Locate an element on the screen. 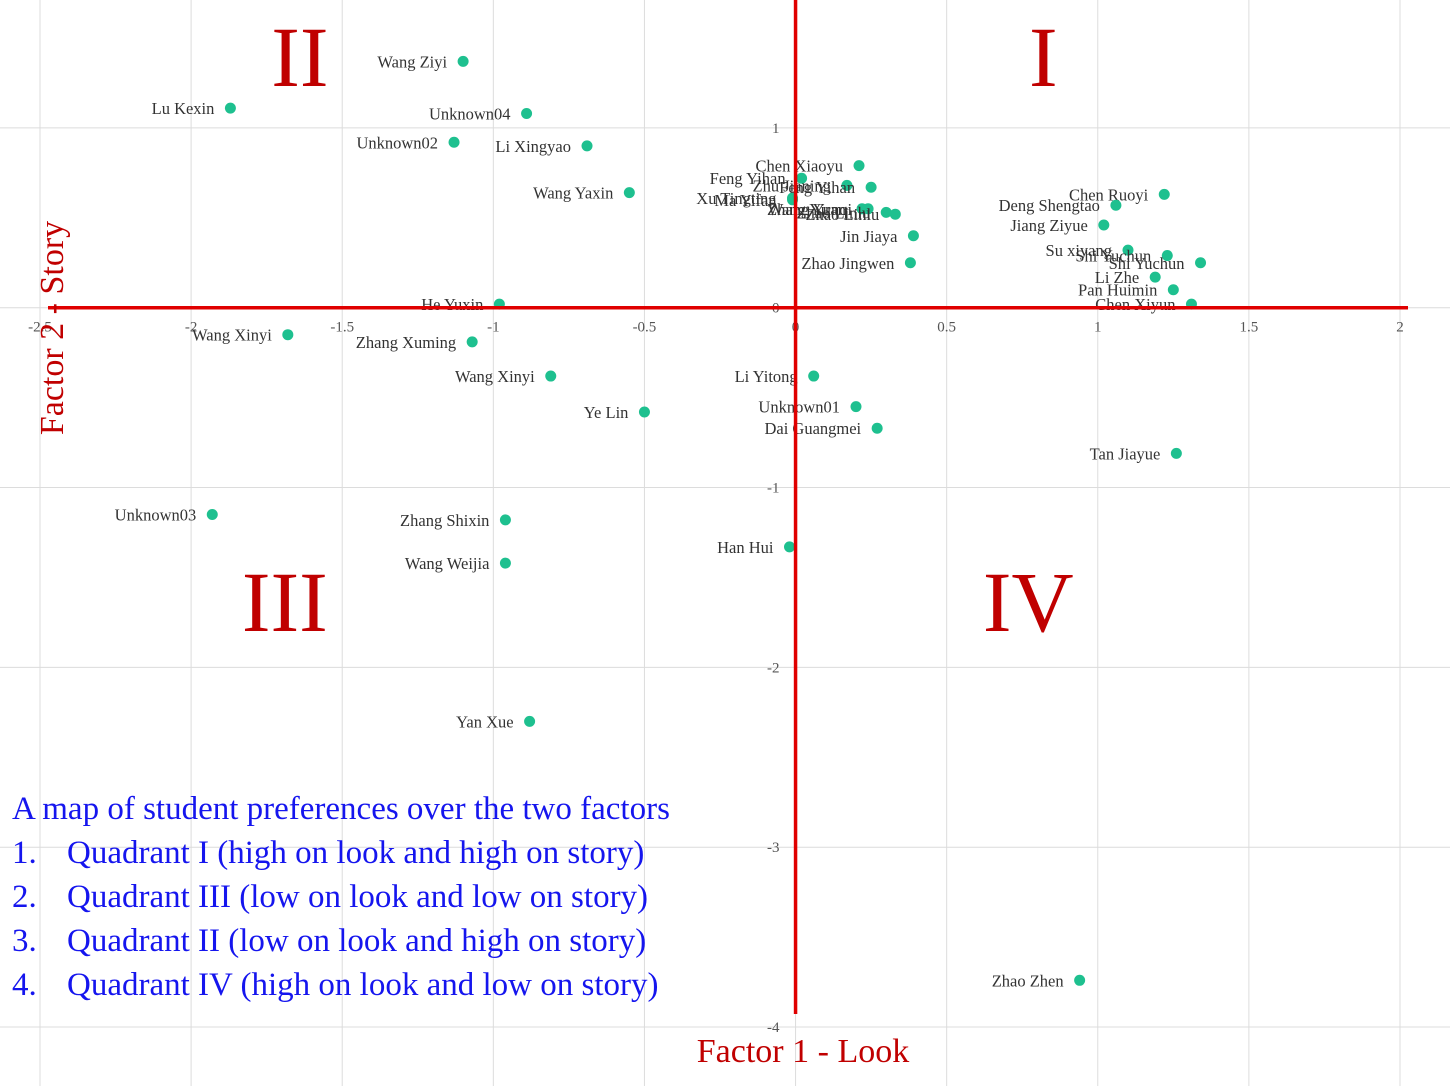  x-tick-label: -2.5 is located at coordinates (40, 328).